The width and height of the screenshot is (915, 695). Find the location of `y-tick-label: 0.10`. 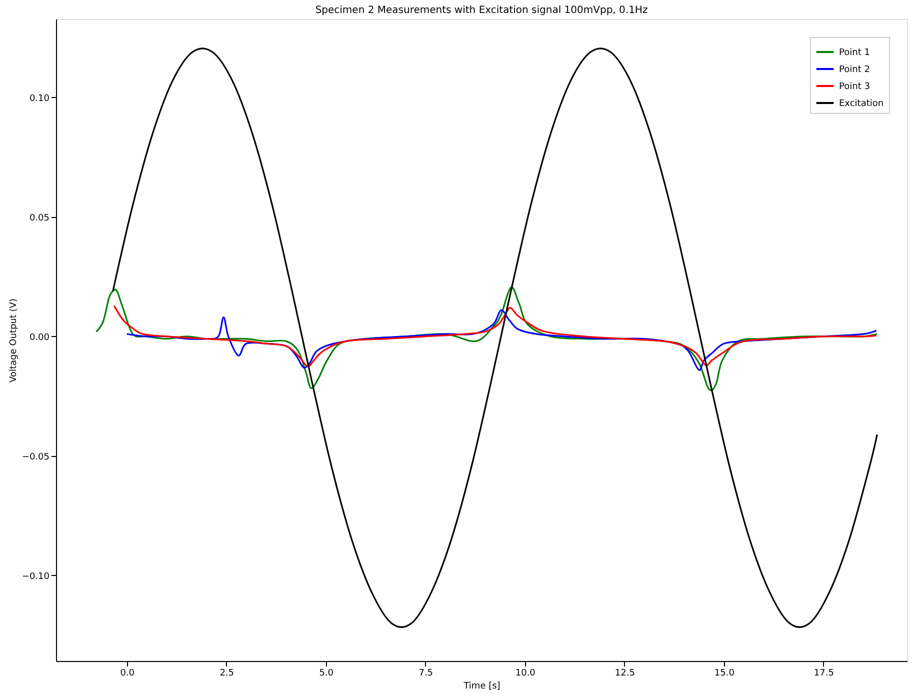

y-tick-label: 0.10 is located at coordinates (39, 99).